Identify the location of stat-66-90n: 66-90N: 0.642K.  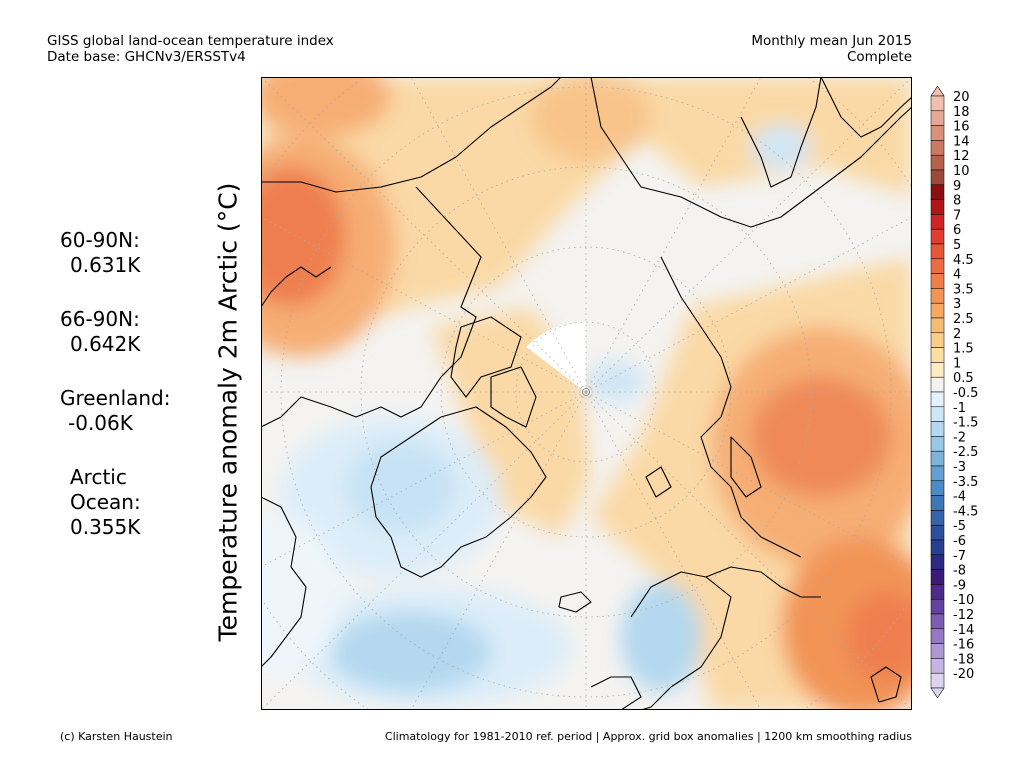
(115, 332).